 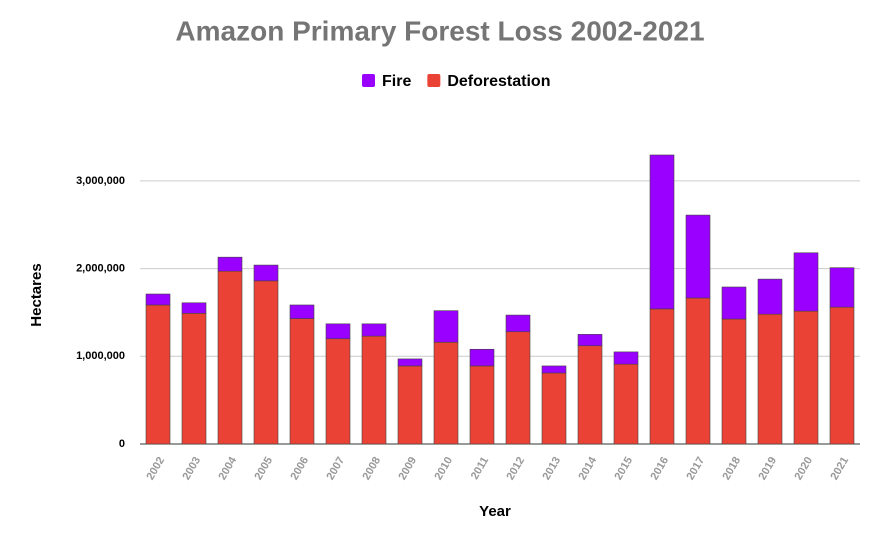 What do you see at coordinates (767, 468) in the screenshot?
I see `x-tick-label: 2019` at bounding box center [767, 468].